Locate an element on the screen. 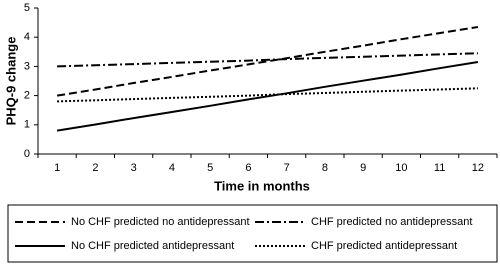 The image size is (500, 264). x-axis-title: Time in months is located at coordinates (262, 185).